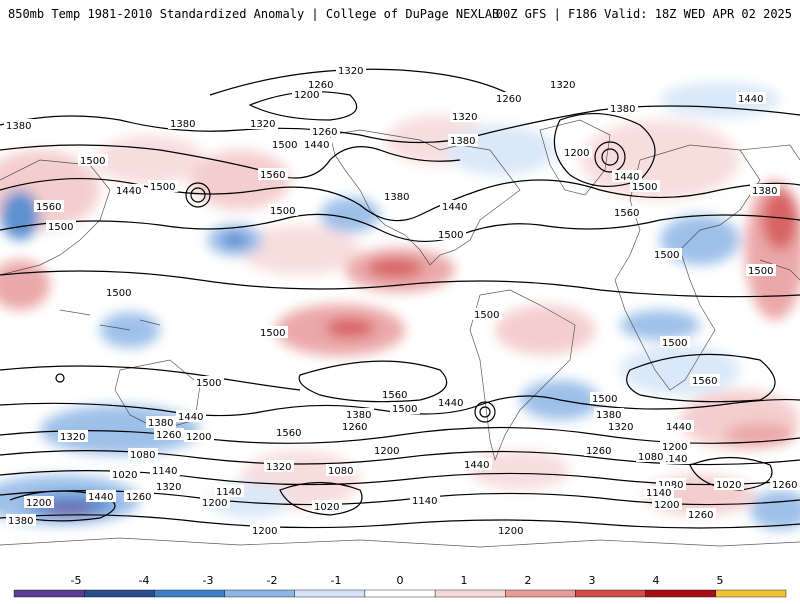 The height and width of the screenshot is (604, 800). What do you see at coordinates (720, 580) in the screenshot?
I see `colorbar-tick: 5` at bounding box center [720, 580].